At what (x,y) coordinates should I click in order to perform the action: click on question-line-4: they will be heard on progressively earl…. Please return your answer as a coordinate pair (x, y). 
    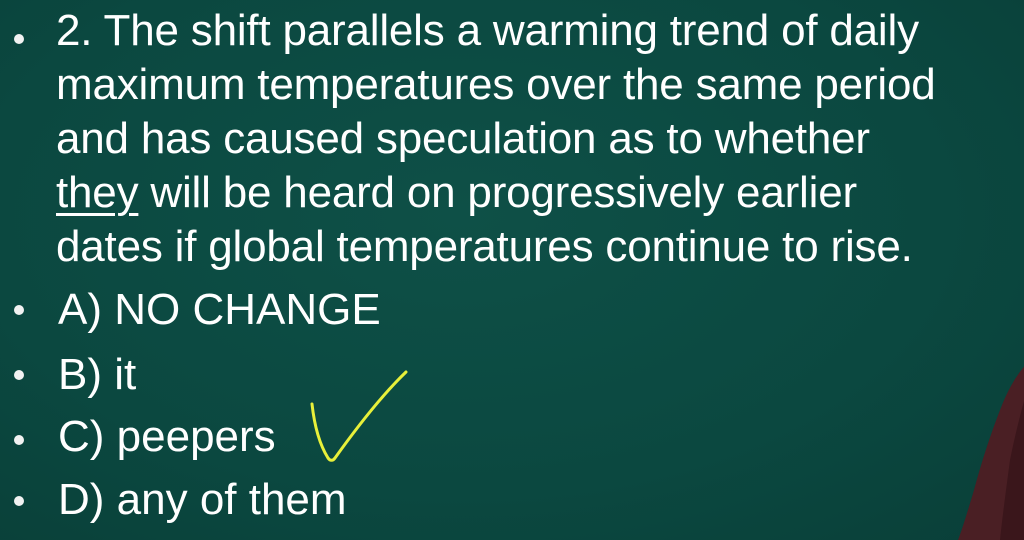
    Looking at the image, I should click on (536, 193).